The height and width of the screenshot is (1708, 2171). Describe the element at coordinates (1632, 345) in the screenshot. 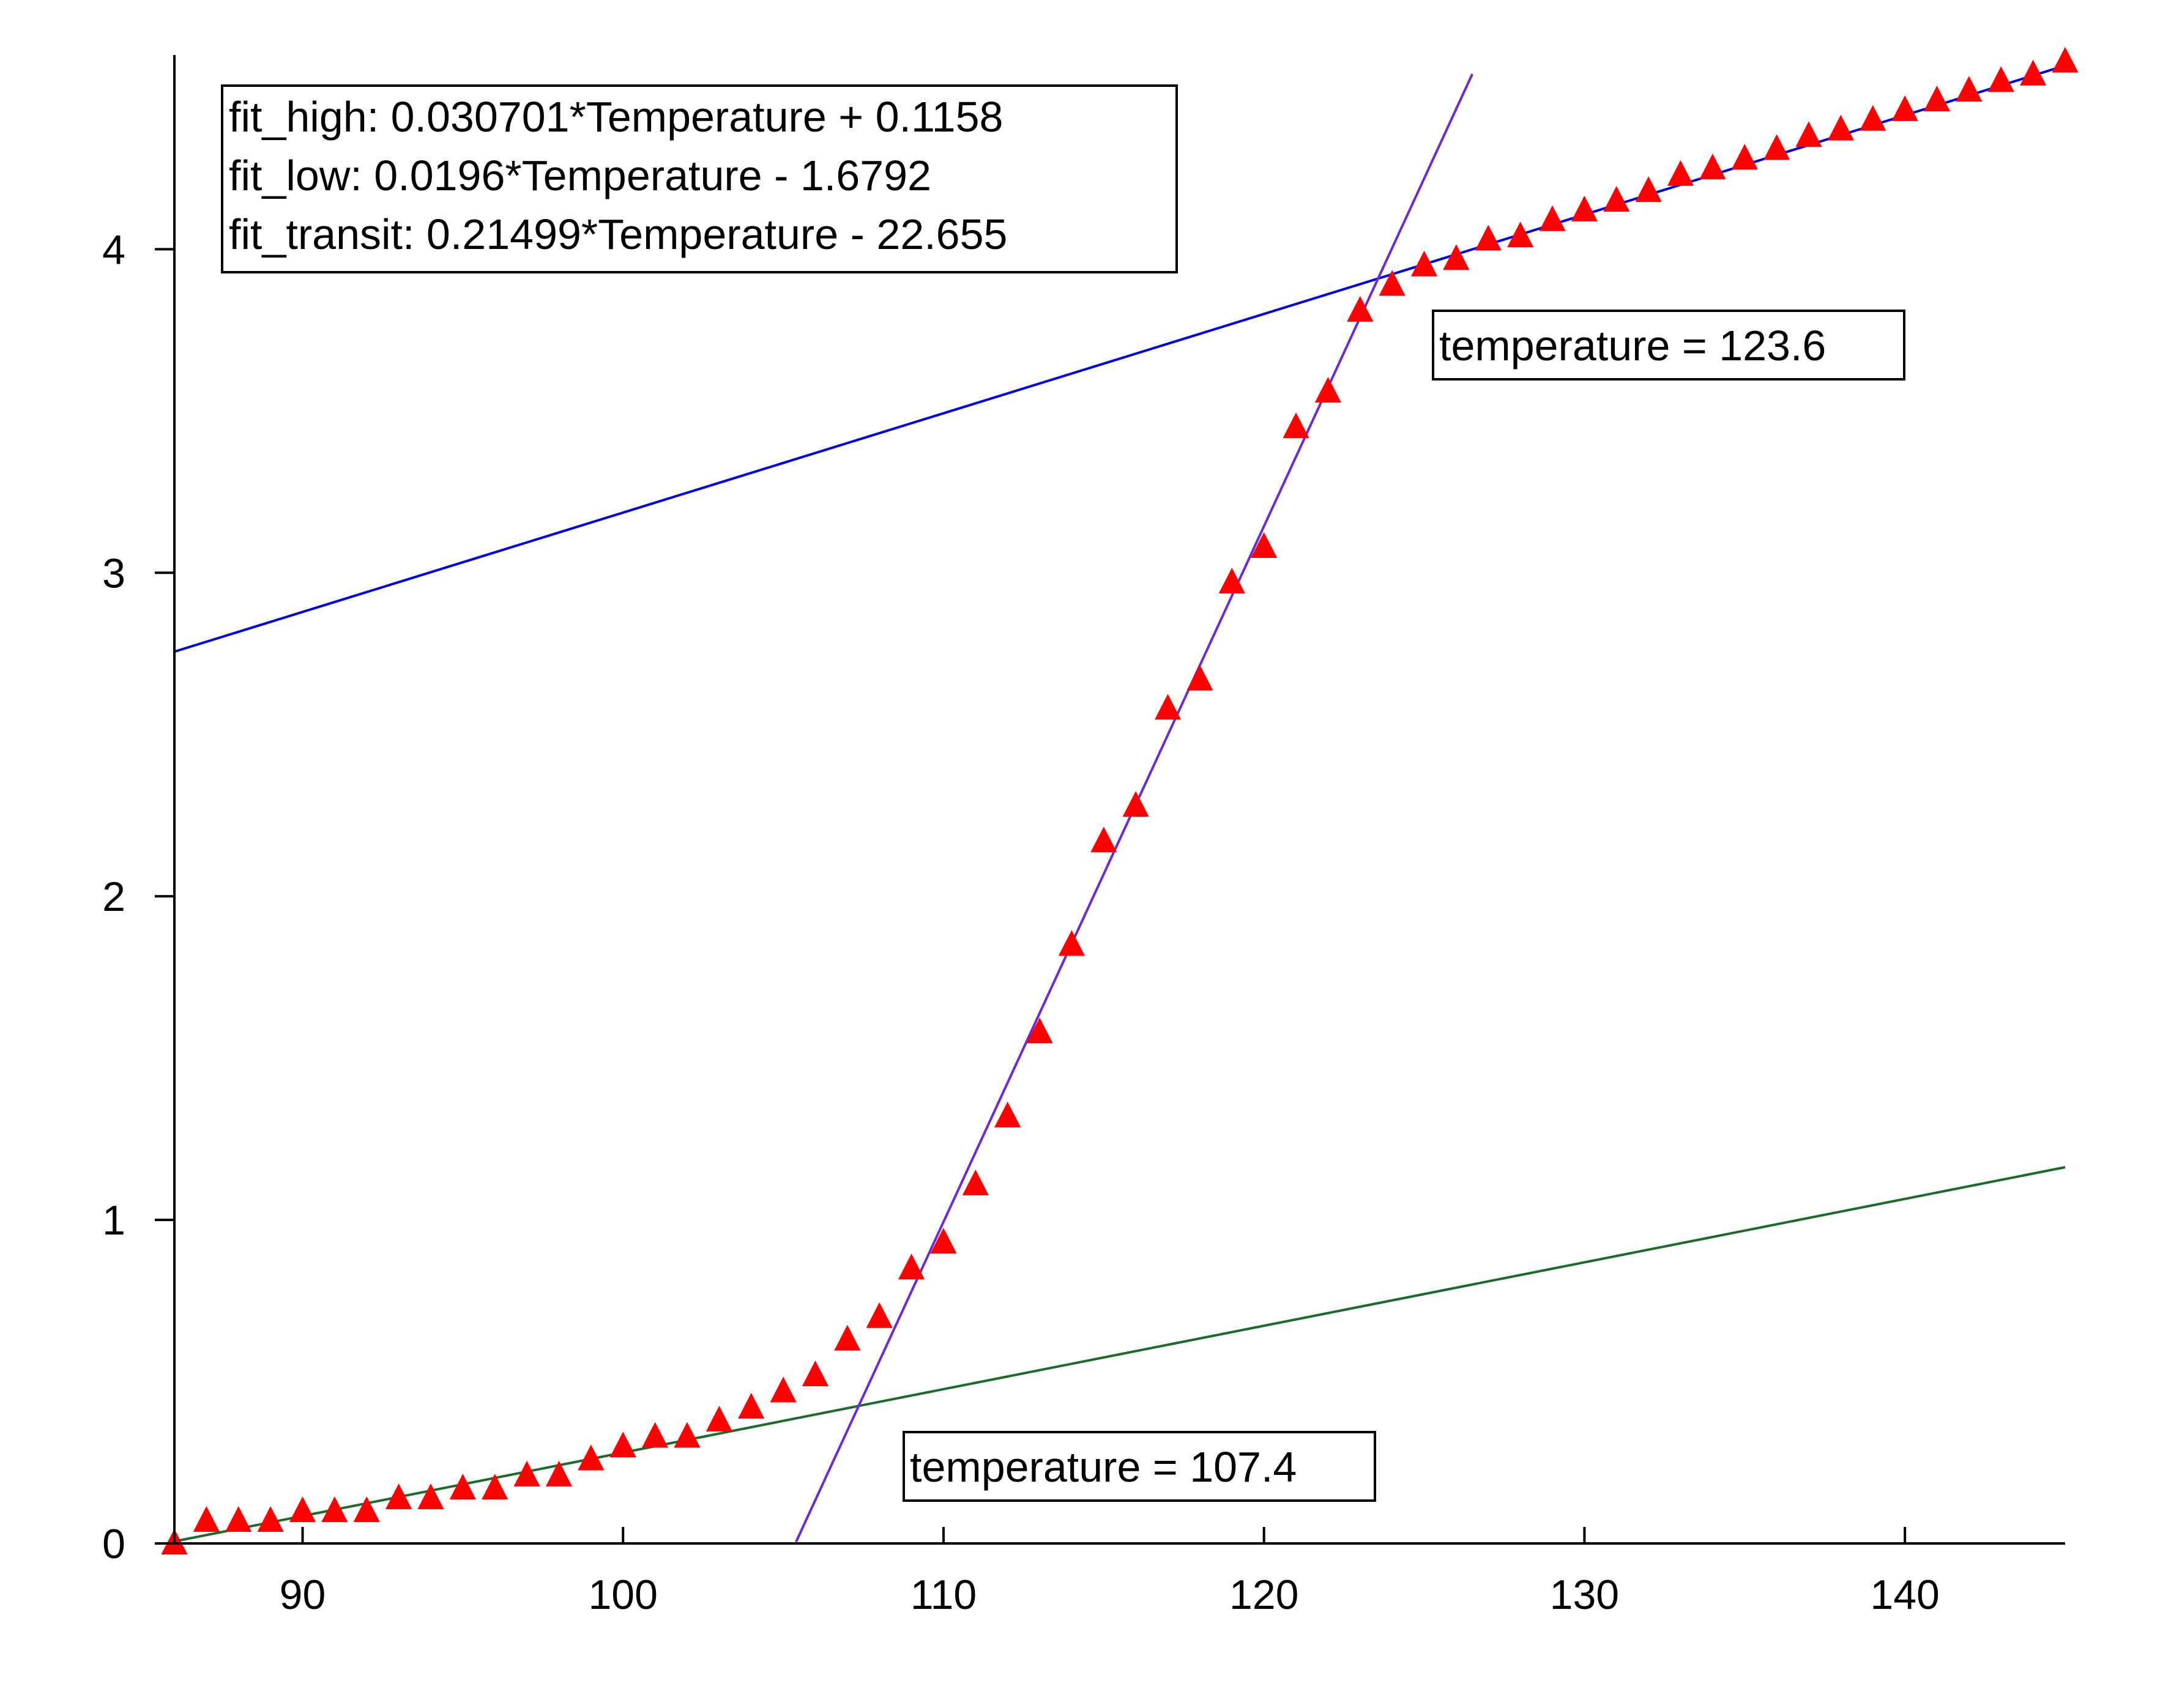

I see `annotation-label-123-6: temperature = 123.6` at that location.